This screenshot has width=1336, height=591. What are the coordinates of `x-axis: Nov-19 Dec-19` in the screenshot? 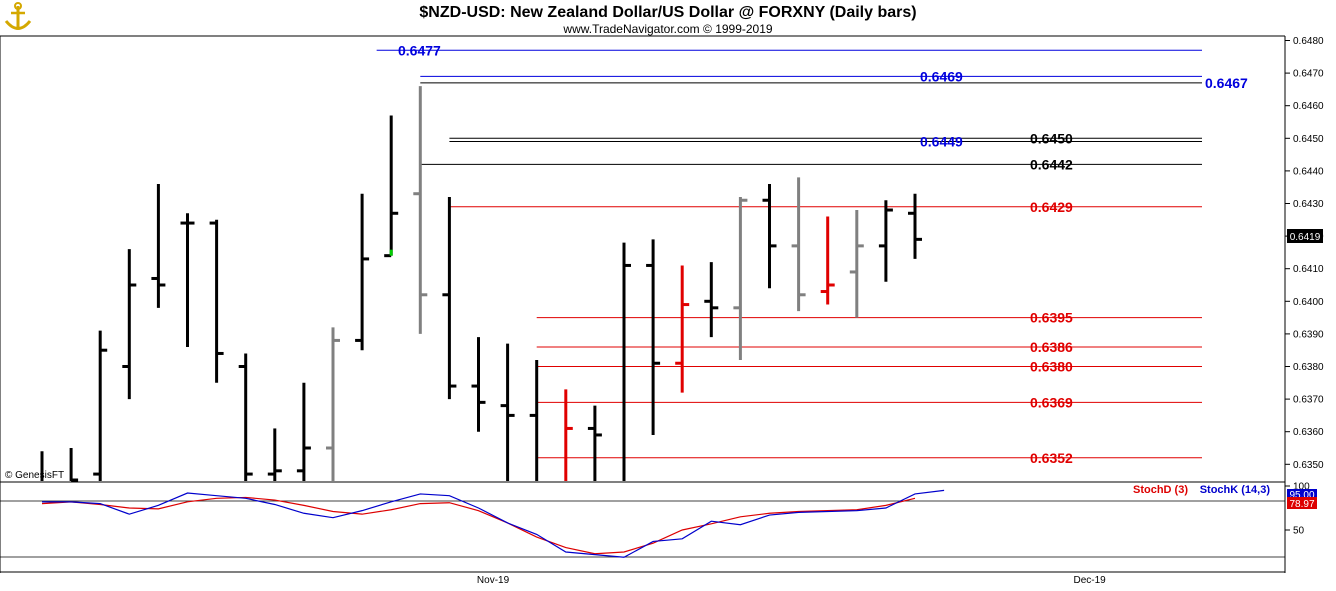 It's located at (791, 580).